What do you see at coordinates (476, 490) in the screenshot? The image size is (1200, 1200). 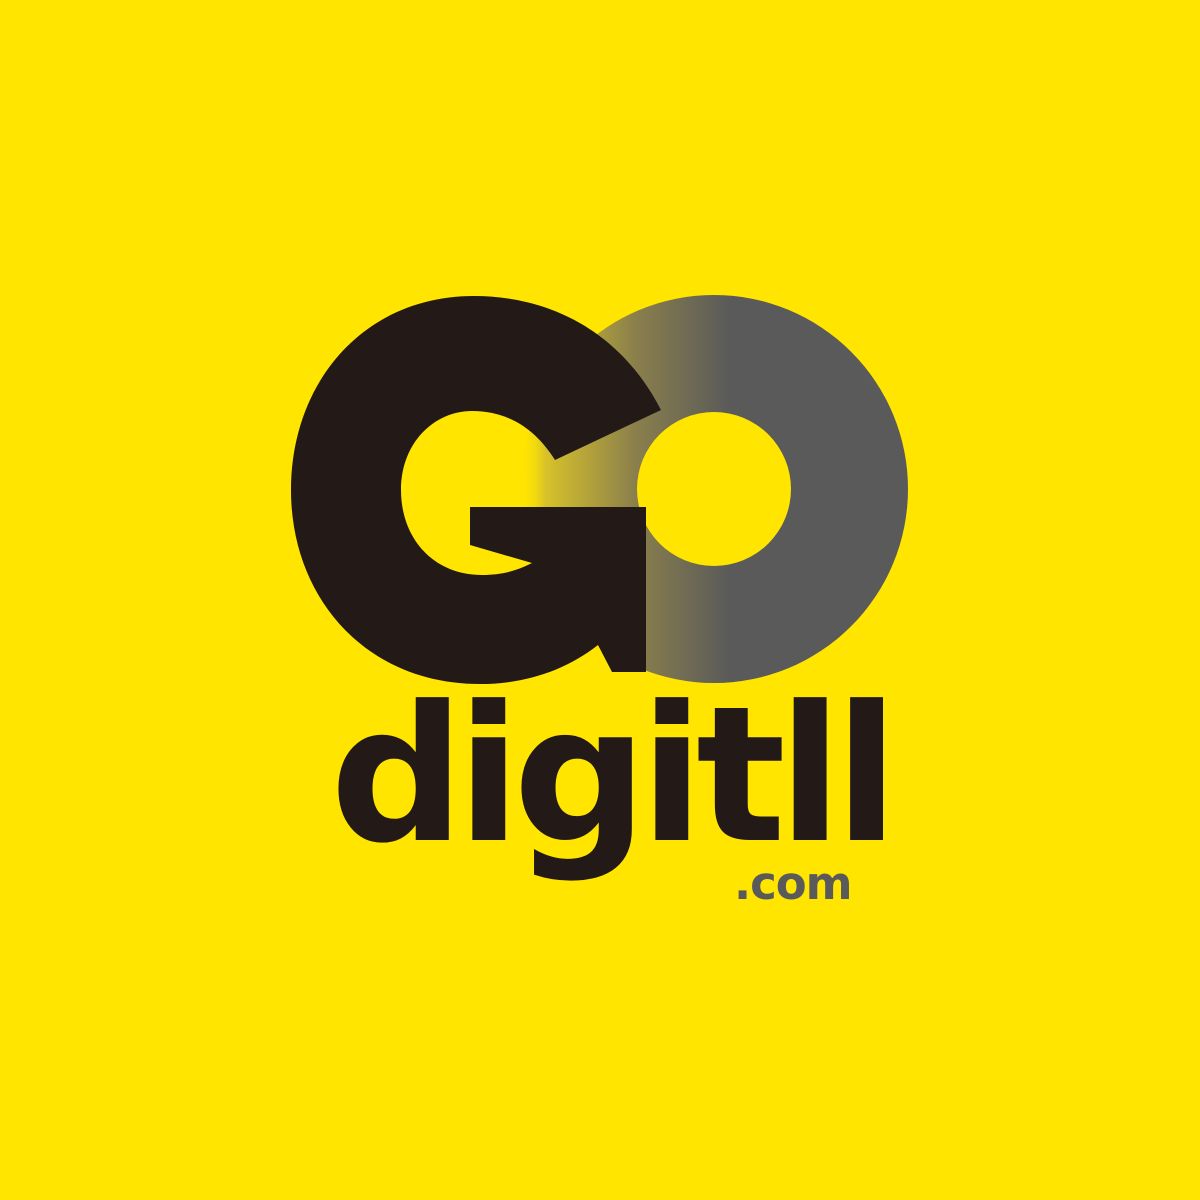 I see `g-letter` at bounding box center [476, 490].